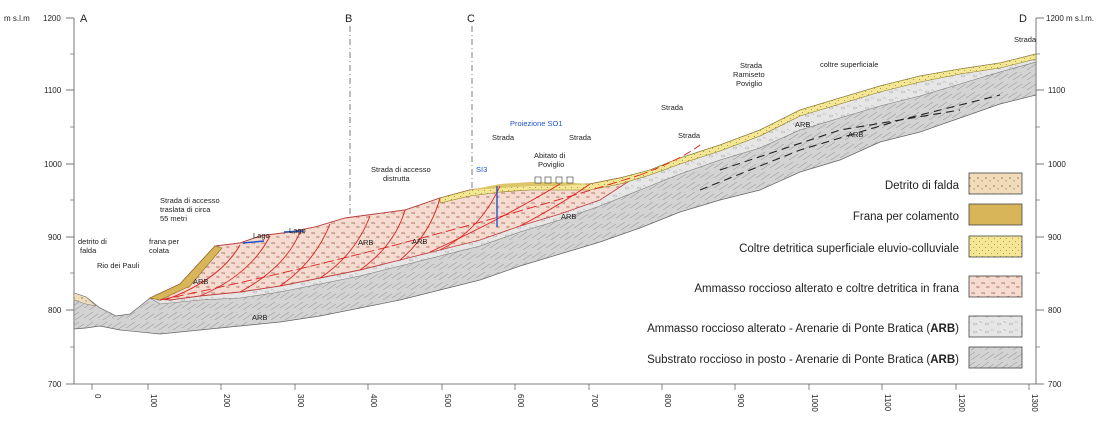 The width and height of the screenshot is (1110, 424). What do you see at coordinates (1023, 19) in the screenshot?
I see `section-mark-d: D` at bounding box center [1023, 19].